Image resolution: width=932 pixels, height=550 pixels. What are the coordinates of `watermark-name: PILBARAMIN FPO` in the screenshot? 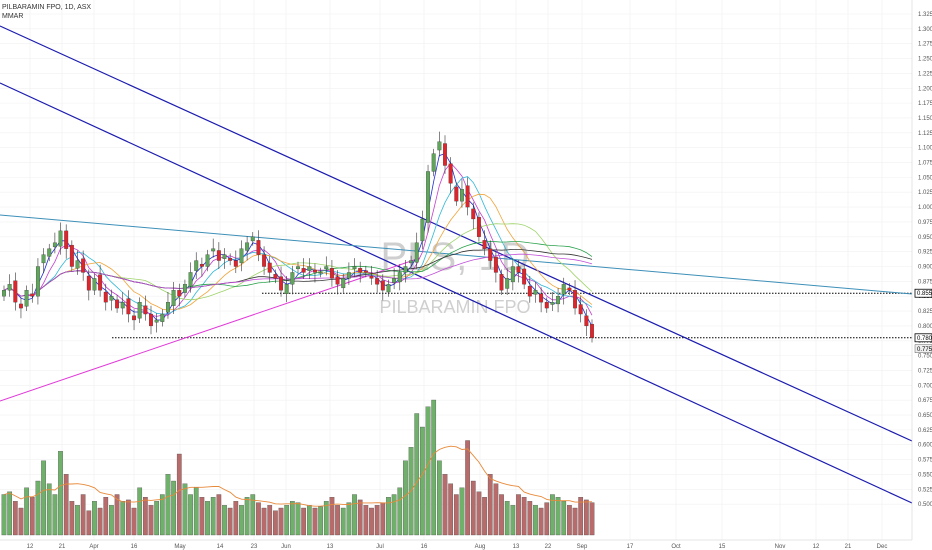 It's located at (454, 307).